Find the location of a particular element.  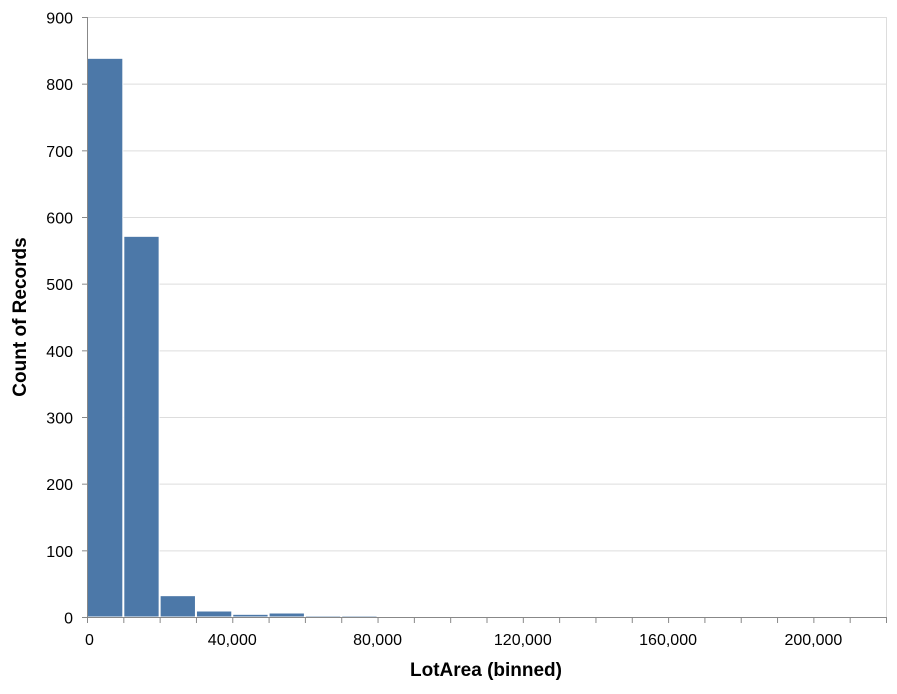

y-tick-label: 100 is located at coordinates (59, 552).